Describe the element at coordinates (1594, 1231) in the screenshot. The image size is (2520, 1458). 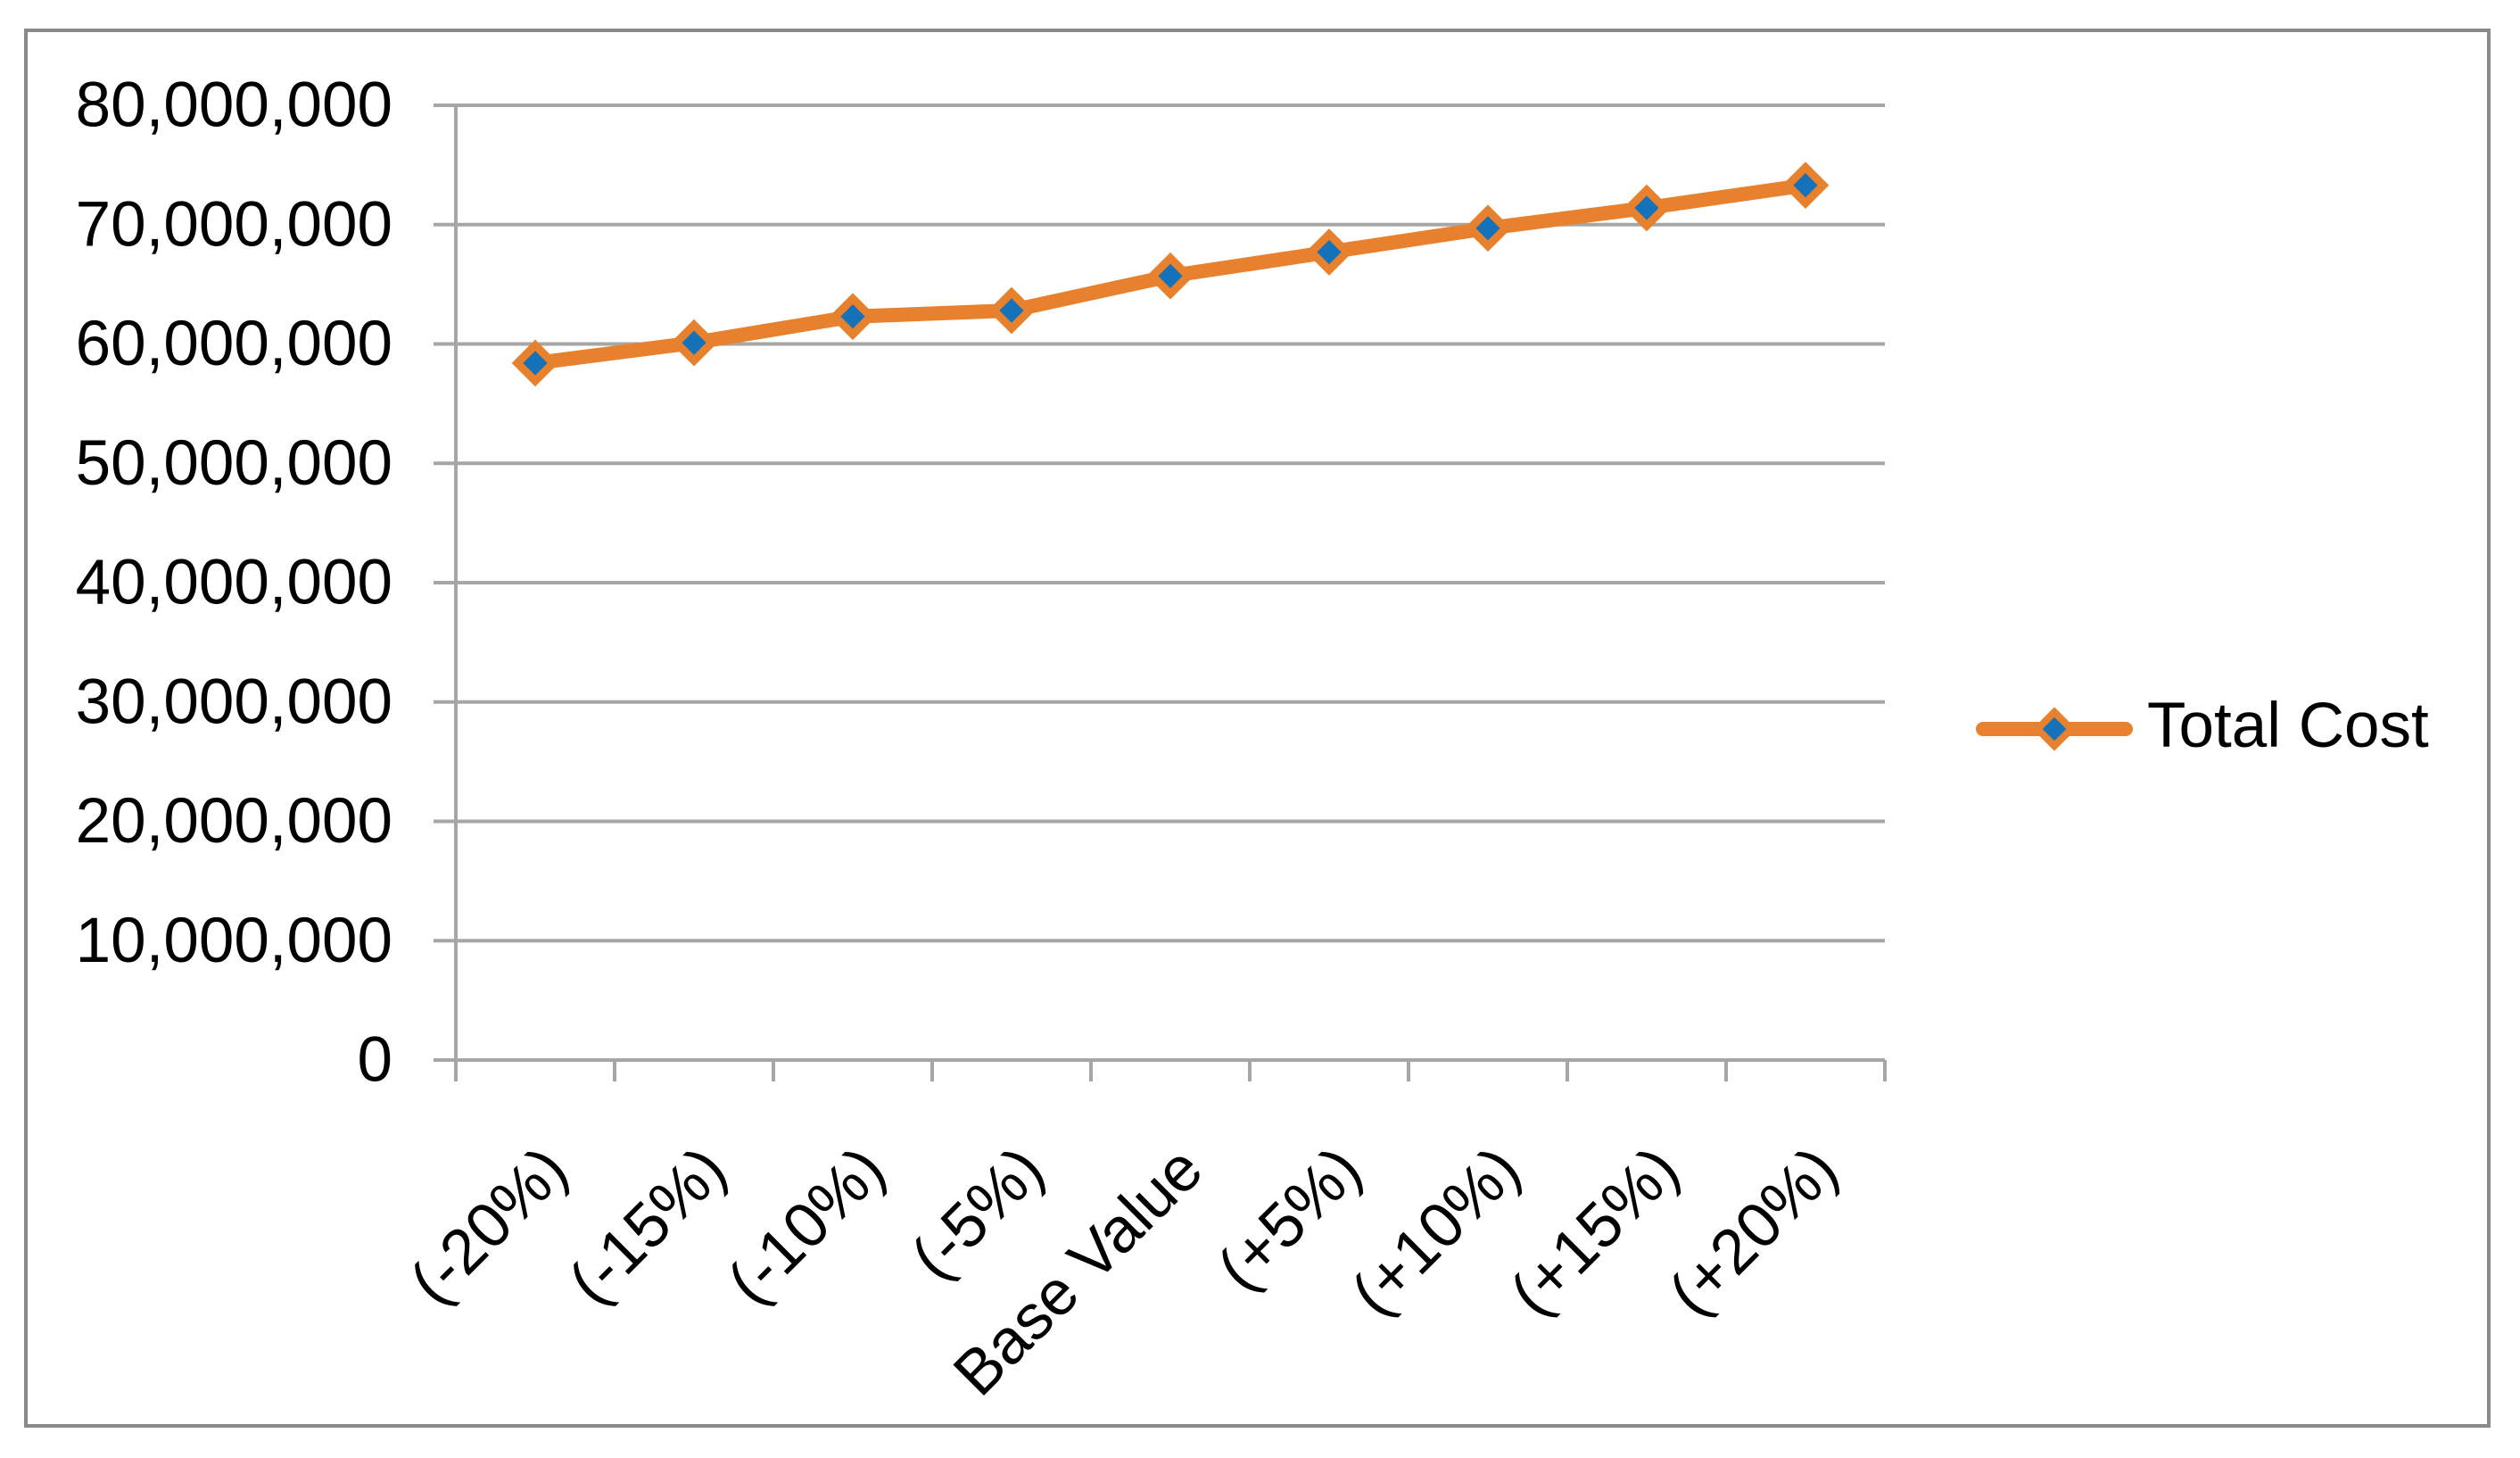
I see `x-axis-category-label: (+15%)` at that location.